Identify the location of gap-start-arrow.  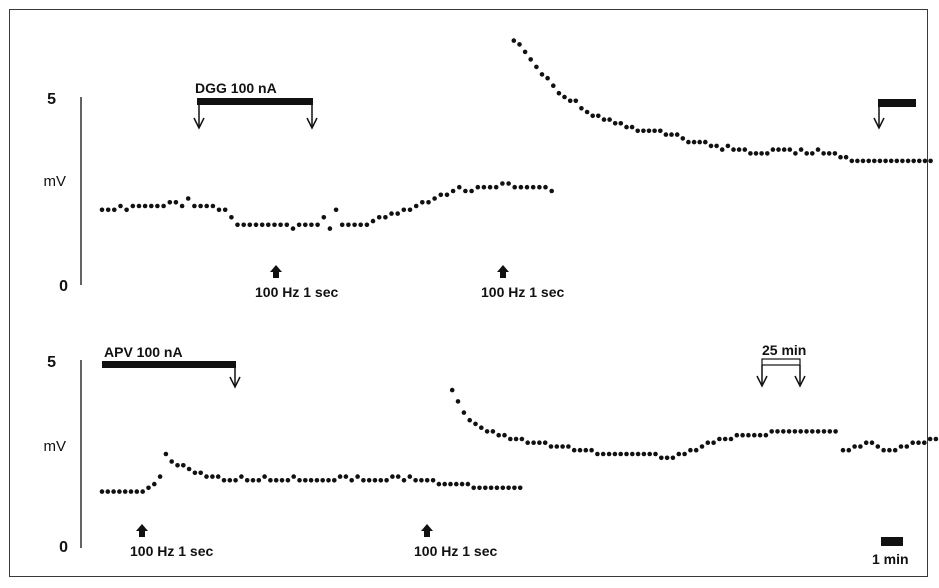
(762, 381).